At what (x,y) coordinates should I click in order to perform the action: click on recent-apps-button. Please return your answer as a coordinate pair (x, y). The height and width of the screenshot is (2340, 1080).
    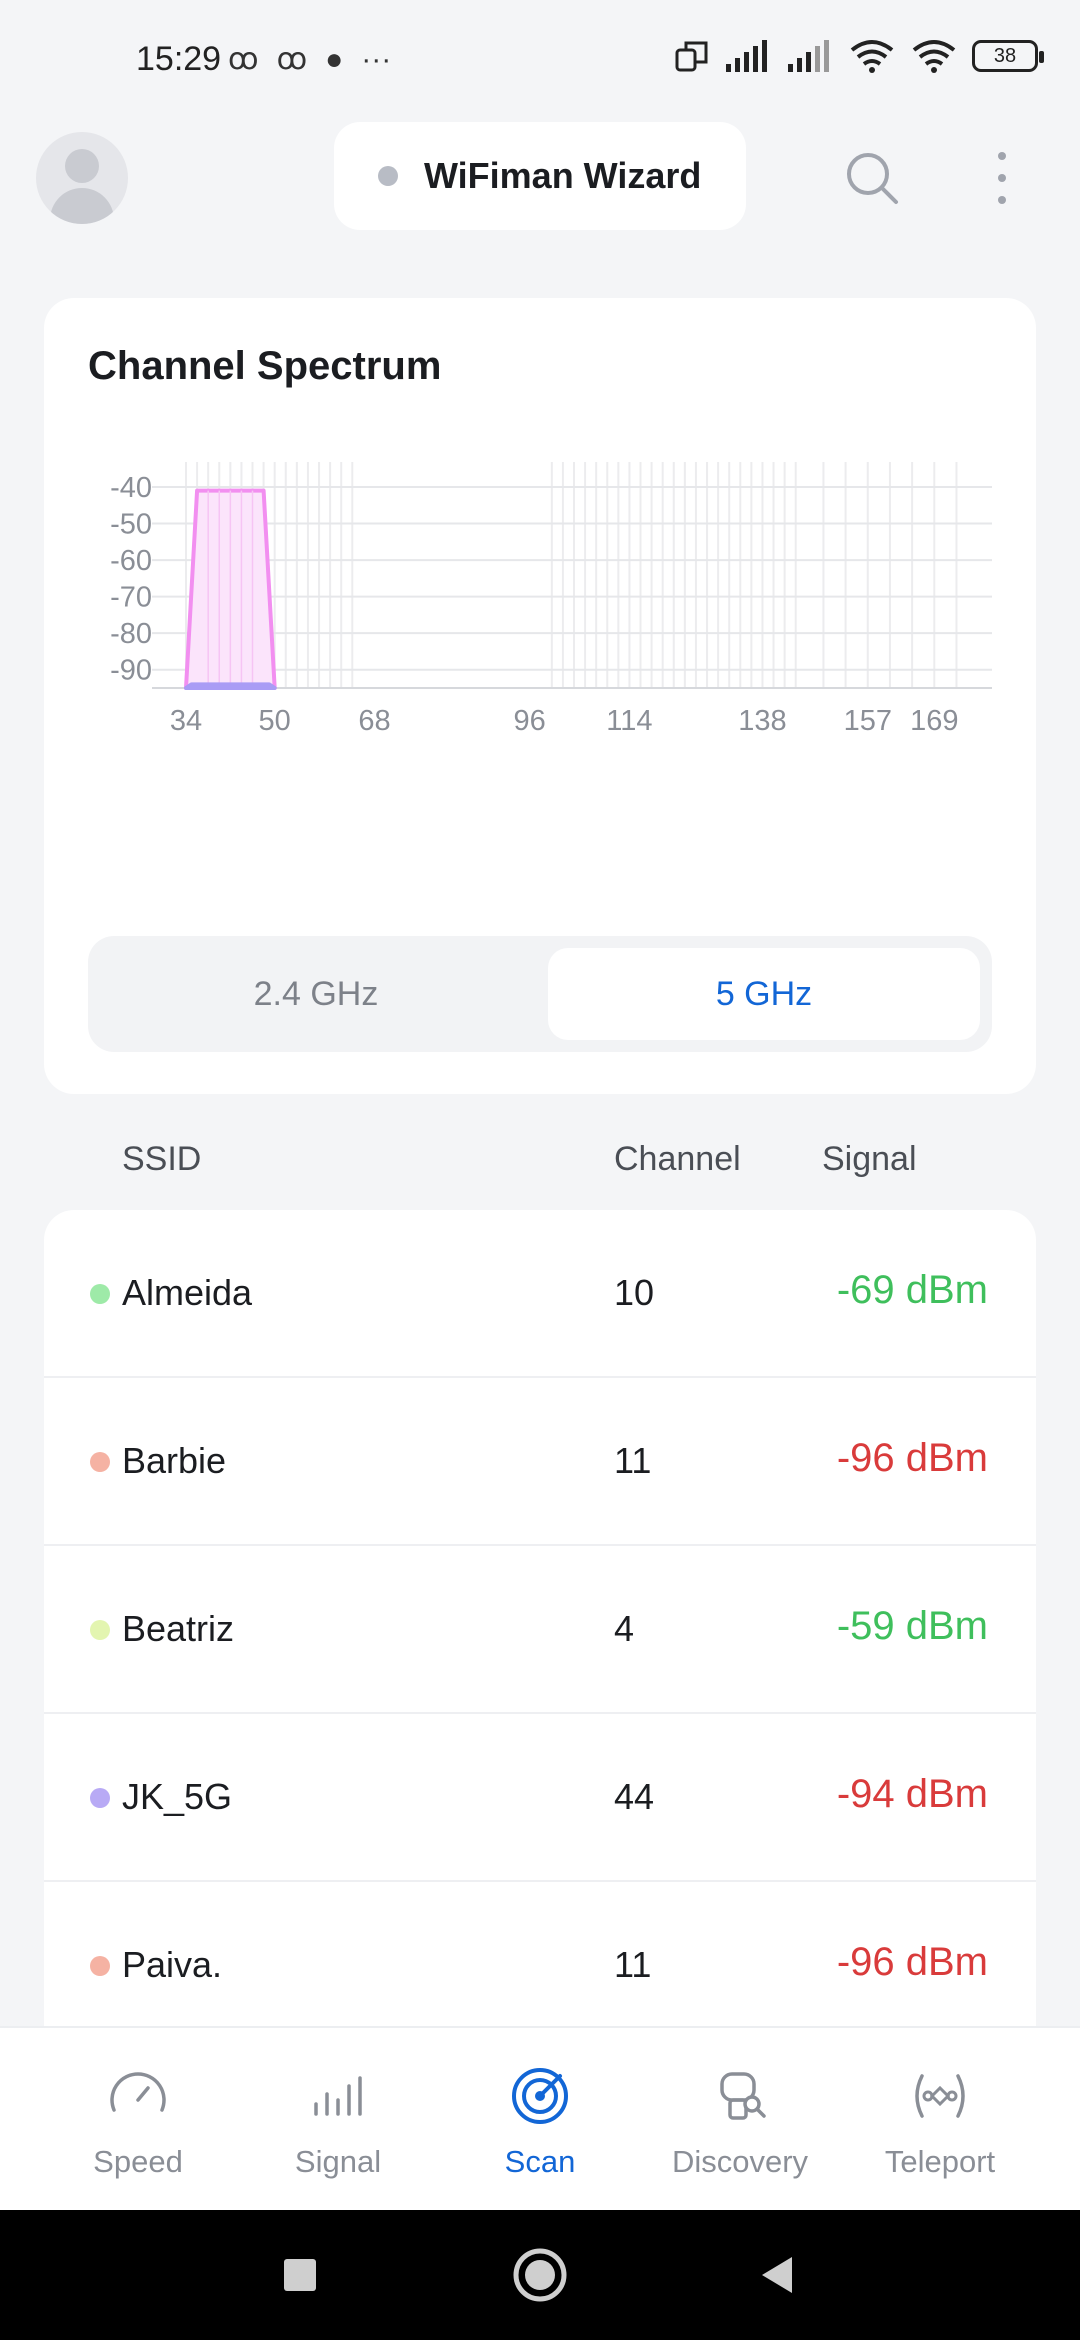
    Looking at the image, I should click on (300, 2275).